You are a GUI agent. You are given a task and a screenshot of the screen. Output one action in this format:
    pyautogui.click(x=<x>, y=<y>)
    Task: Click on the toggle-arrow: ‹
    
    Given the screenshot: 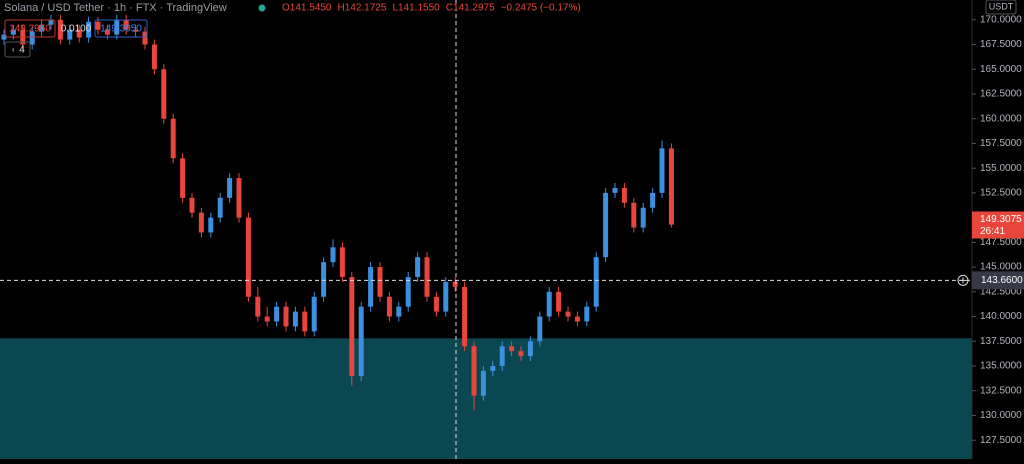 What is the action you would take?
    pyautogui.click(x=13, y=49)
    